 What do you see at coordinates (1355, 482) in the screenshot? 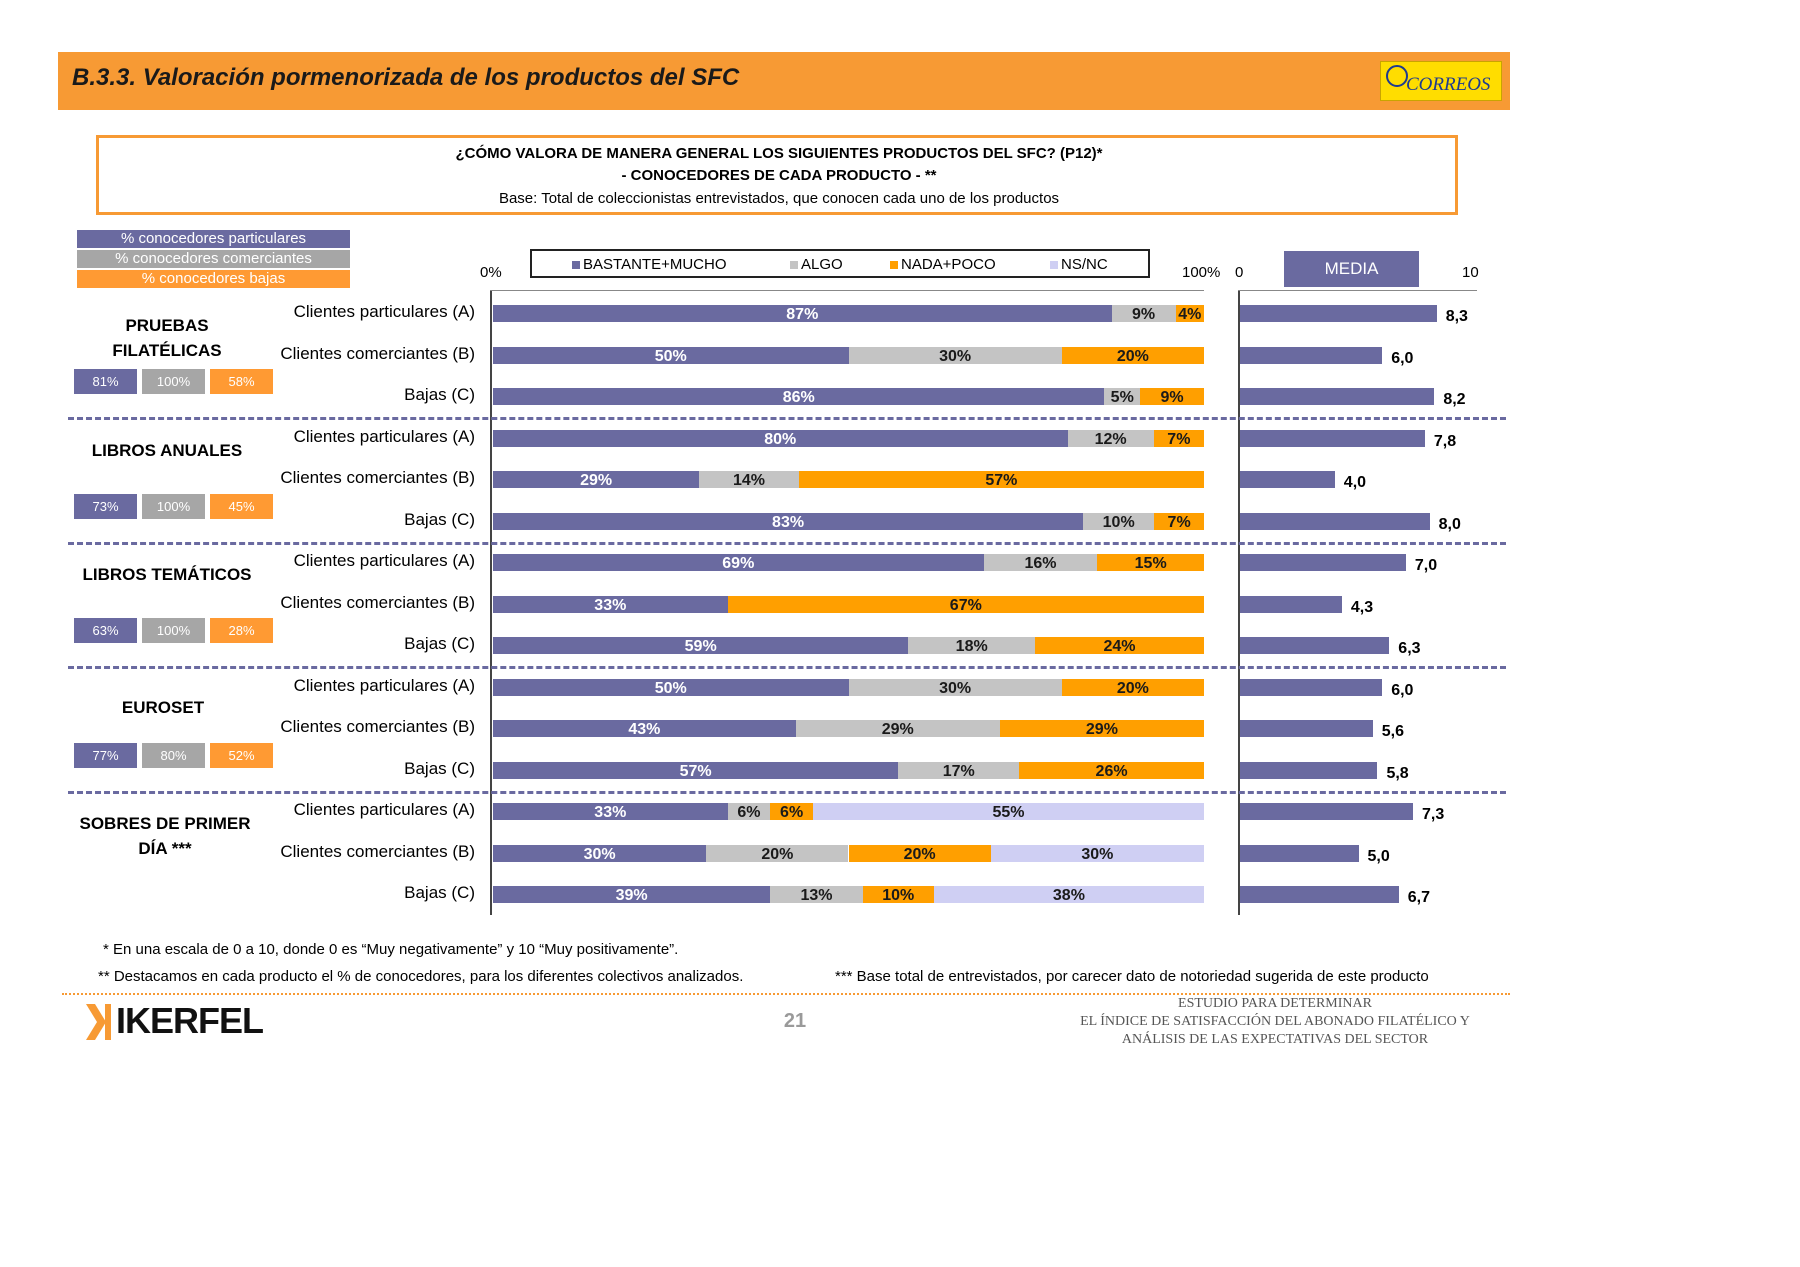
I see `media-value: 4,0` at bounding box center [1355, 482].